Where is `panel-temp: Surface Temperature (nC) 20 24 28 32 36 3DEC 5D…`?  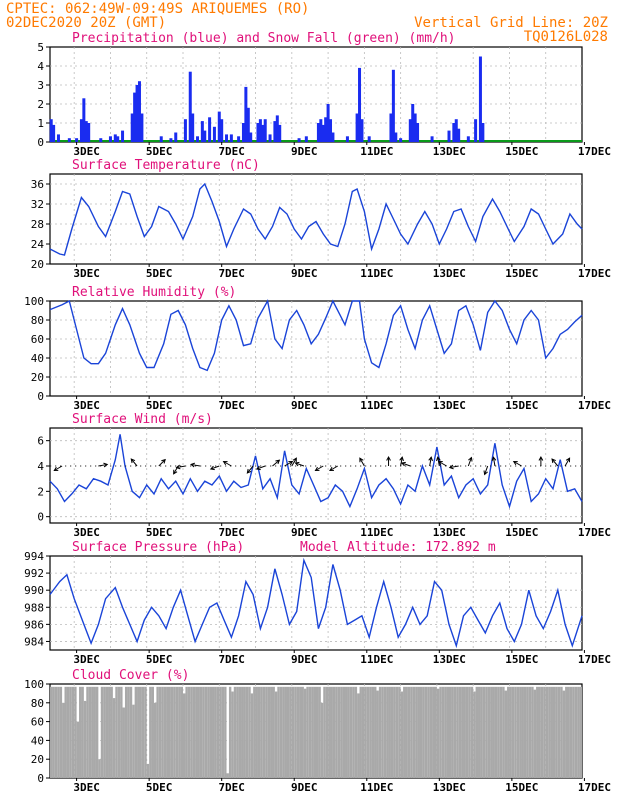
panel-temp: Surface Temperature (nC) 20 24 28 32 36 3DEC 5D… is located at coordinates (321, 219).